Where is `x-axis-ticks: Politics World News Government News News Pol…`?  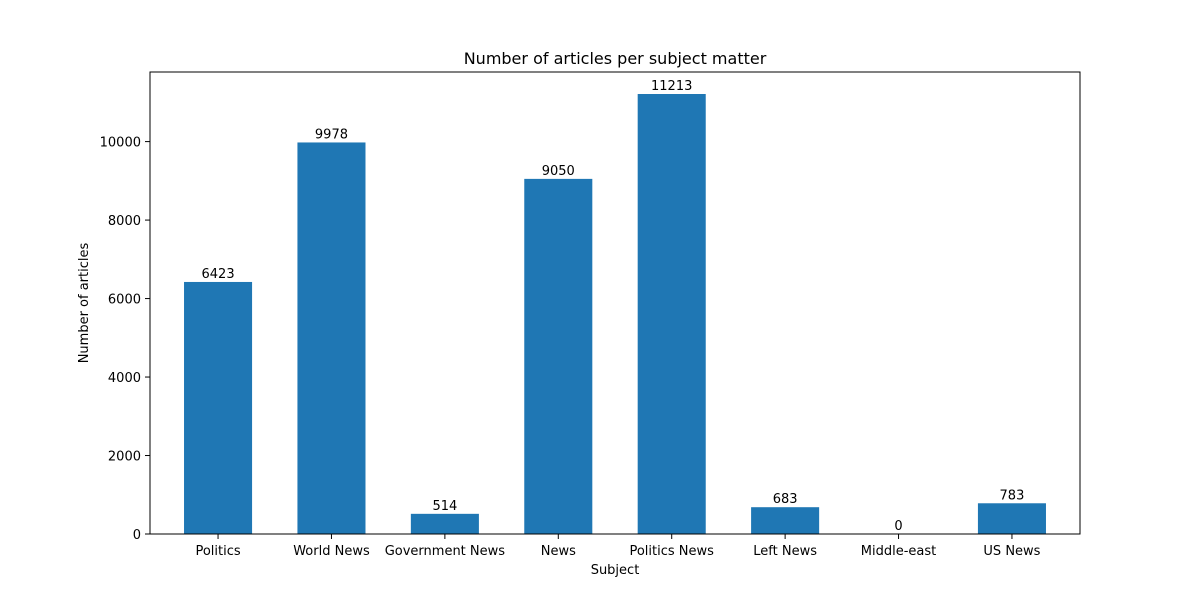
x-axis-ticks: Politics World News Government News News Pol… is located at coordinates (618, 546).